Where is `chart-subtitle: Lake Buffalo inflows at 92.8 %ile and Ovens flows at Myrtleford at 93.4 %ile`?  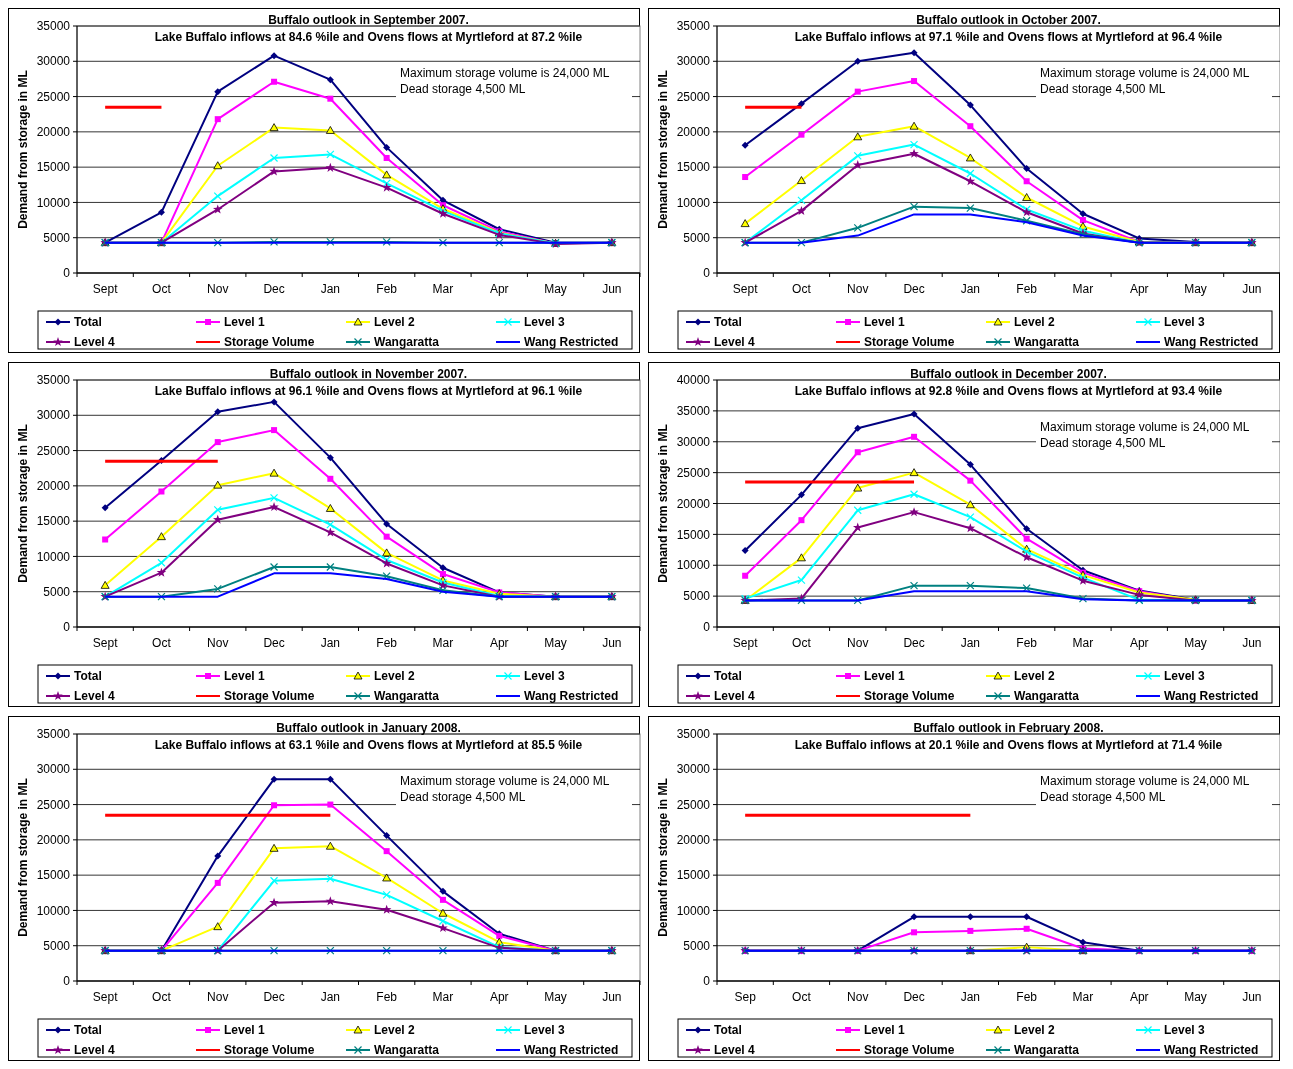 chart-subtitle: Lake Buffalo inflows at 92.8 %ile and Ovens flows at Myrtleford at 93.4 %ile is located at coordinates (1008, 391).